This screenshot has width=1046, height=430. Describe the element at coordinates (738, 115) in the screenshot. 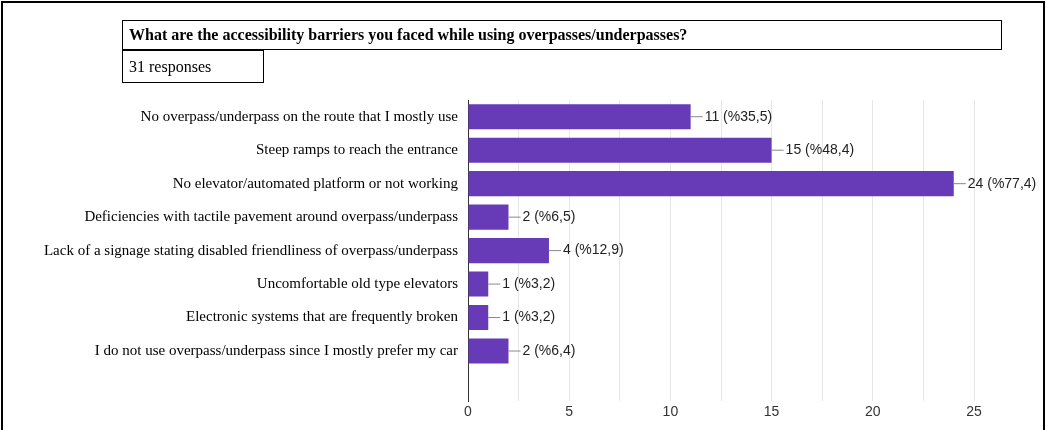

I see `data-label: 11 (%35,5)` at that location.